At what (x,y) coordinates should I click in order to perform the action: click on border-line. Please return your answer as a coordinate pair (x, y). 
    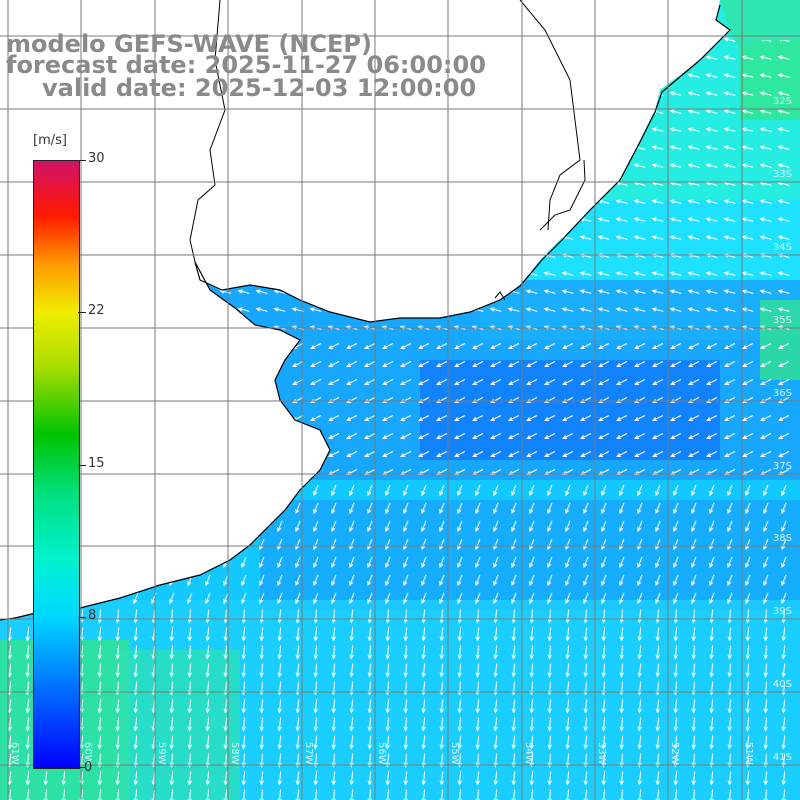
    Looking at the image, I should click on (207, 131).